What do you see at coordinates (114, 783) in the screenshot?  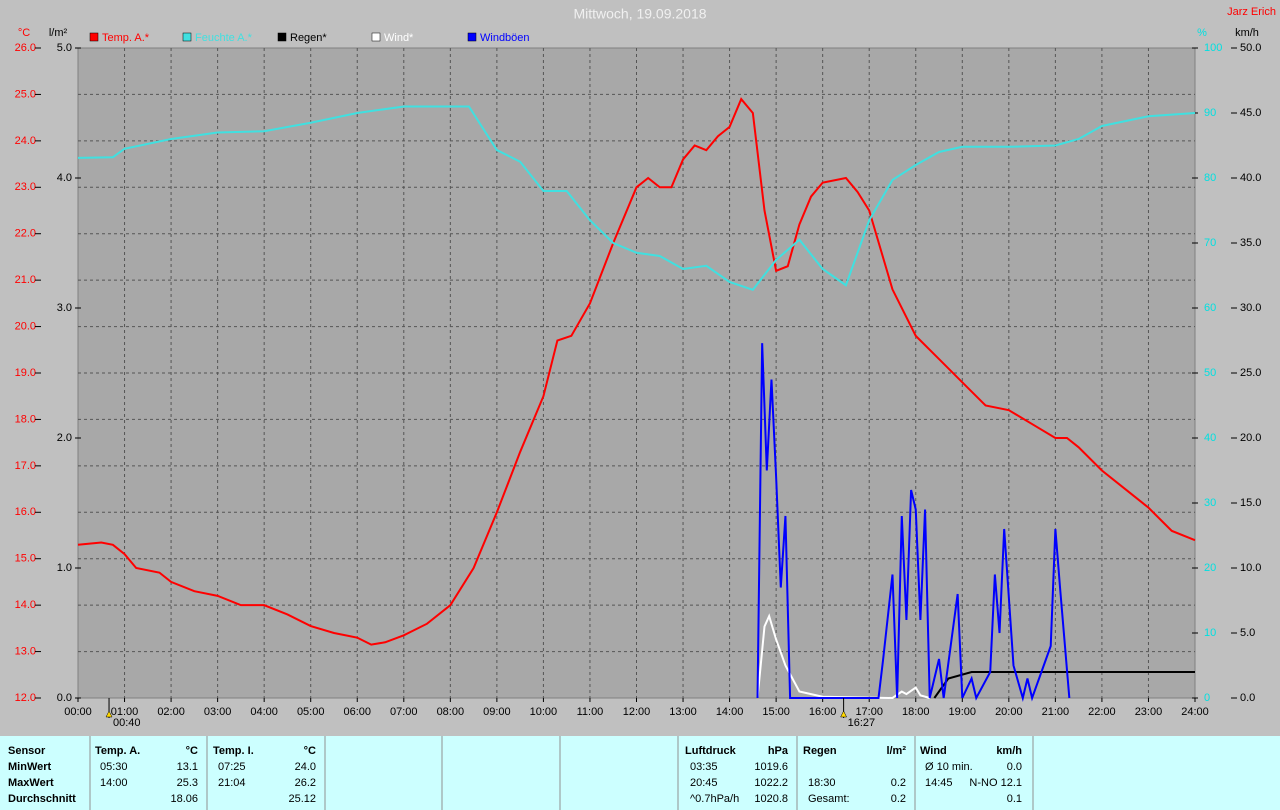 I see `cell-time: 14:00` at bounding box center [114, 783].